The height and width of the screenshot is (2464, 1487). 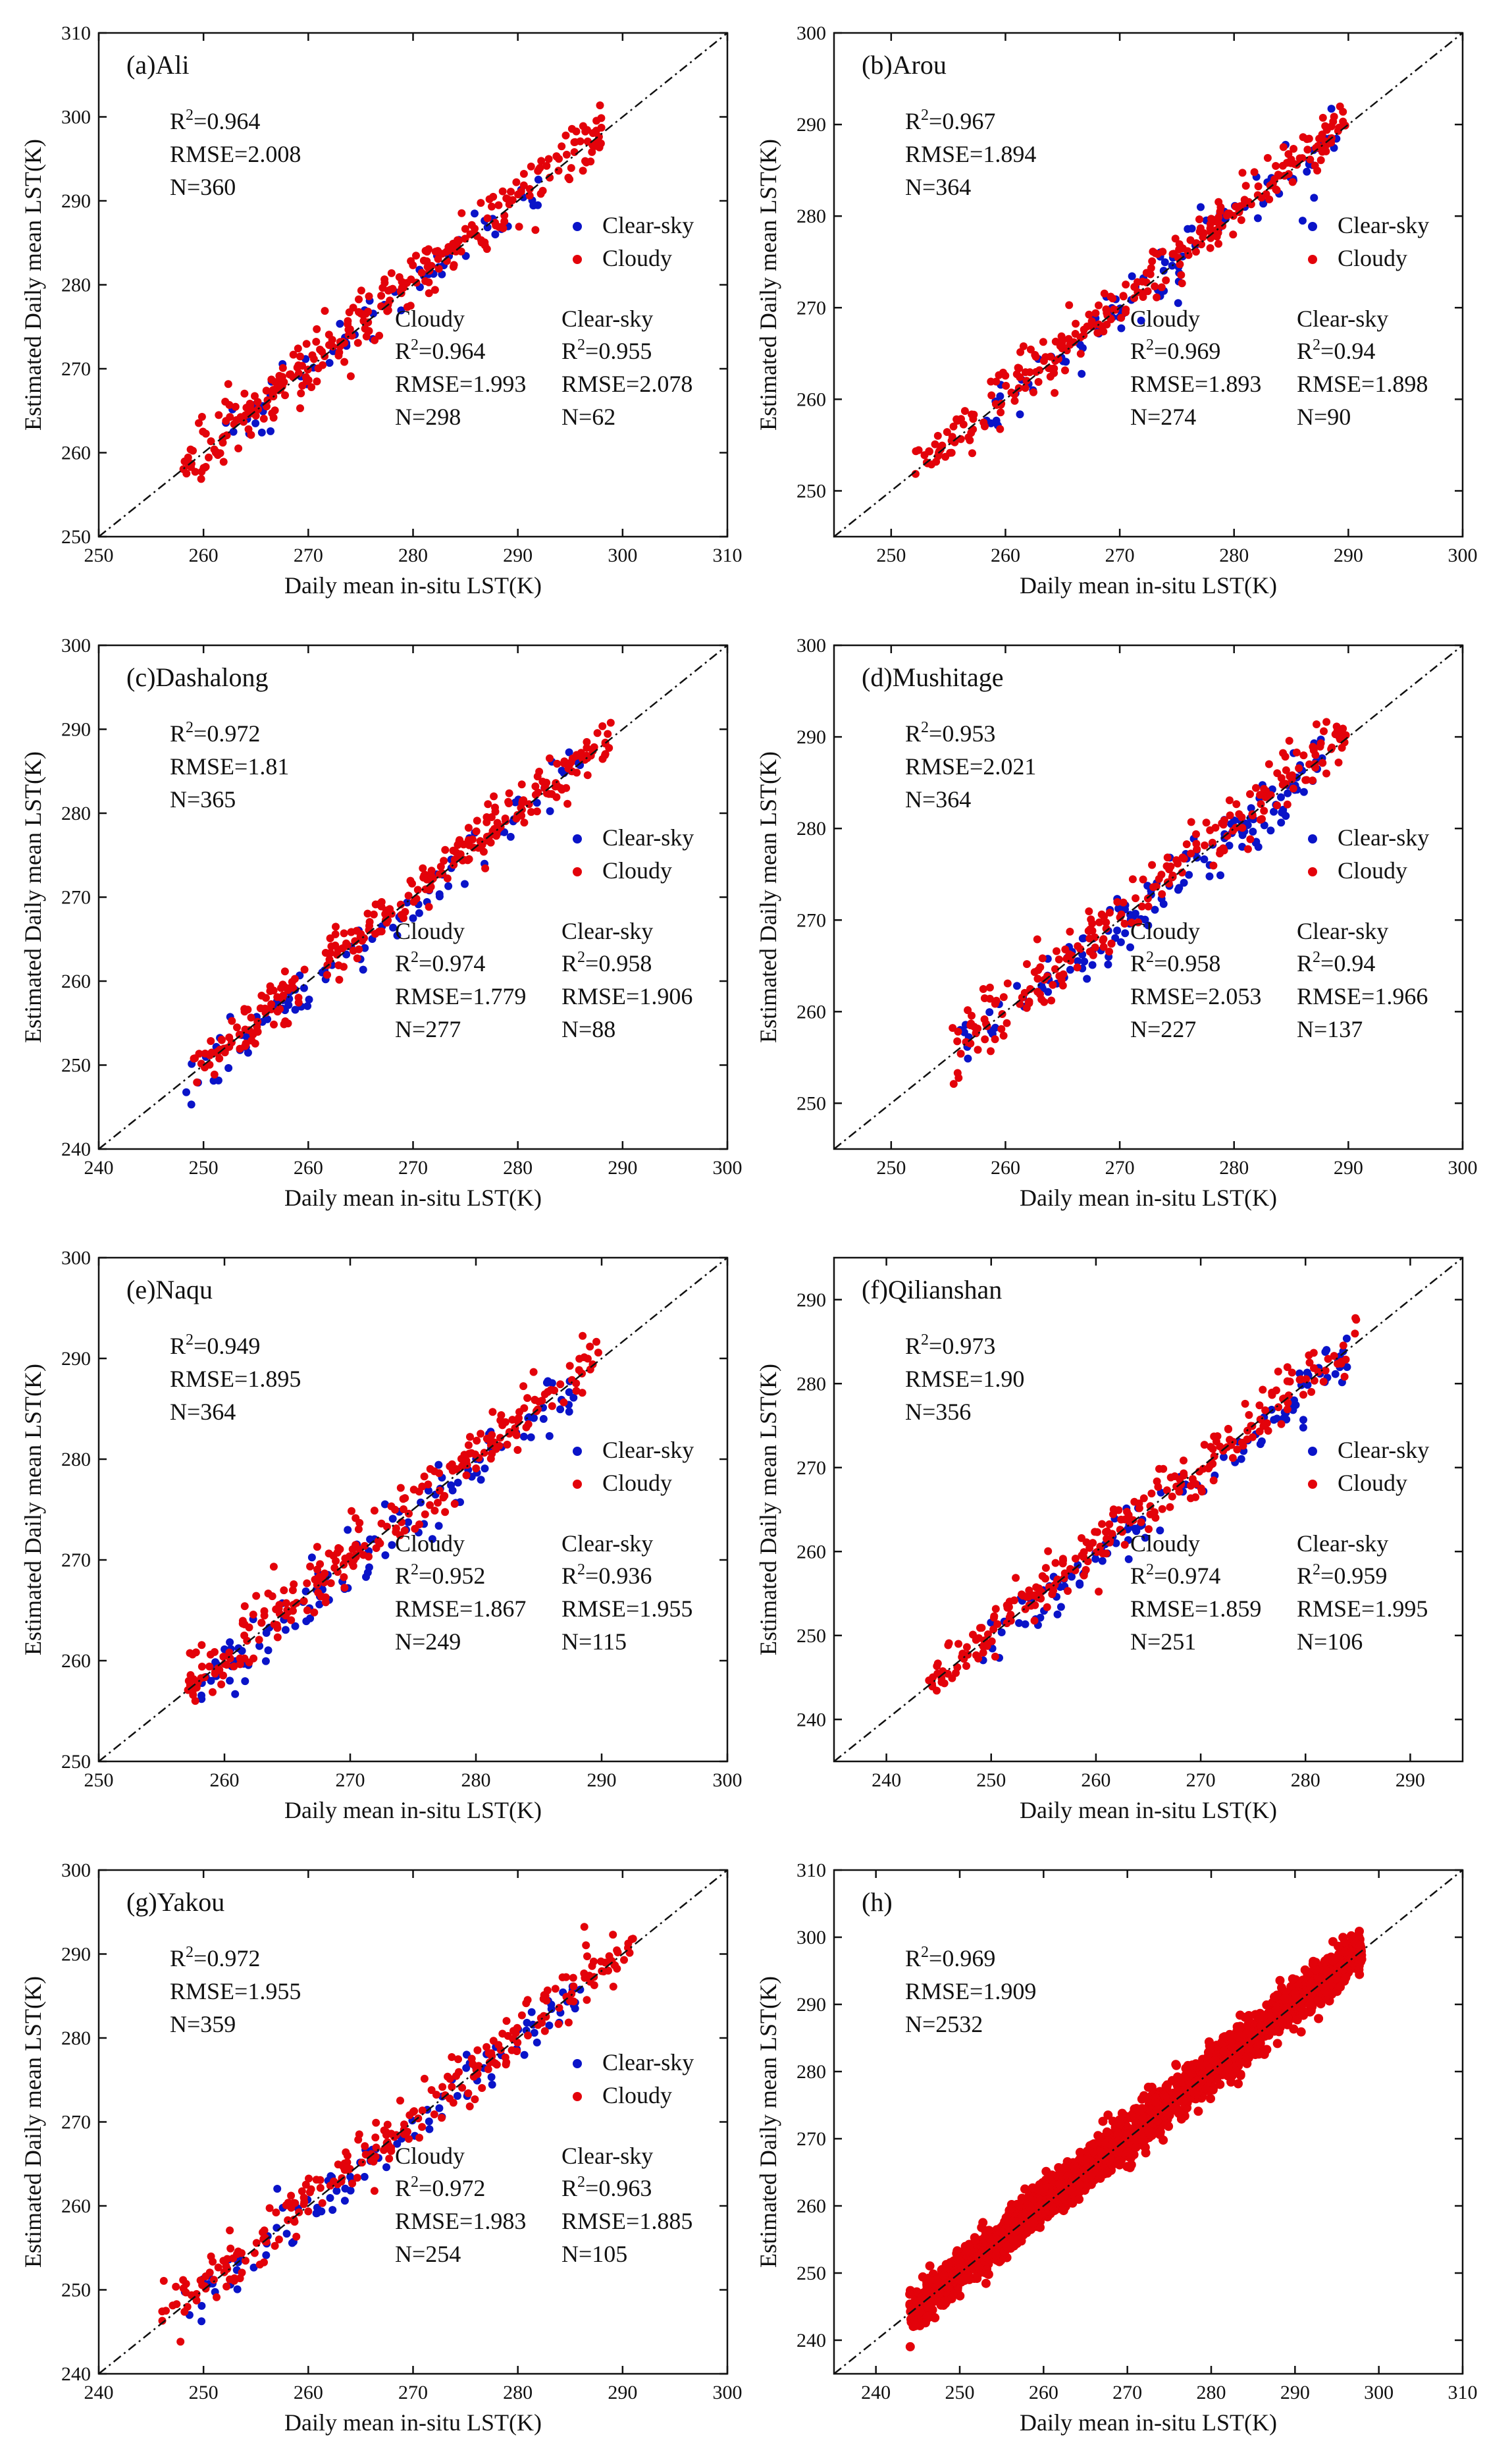 What do you see at coordinates (215, 120) in the screenshot?
I see `overall-r2: R2=0.964` at bounding box center [215, 120].